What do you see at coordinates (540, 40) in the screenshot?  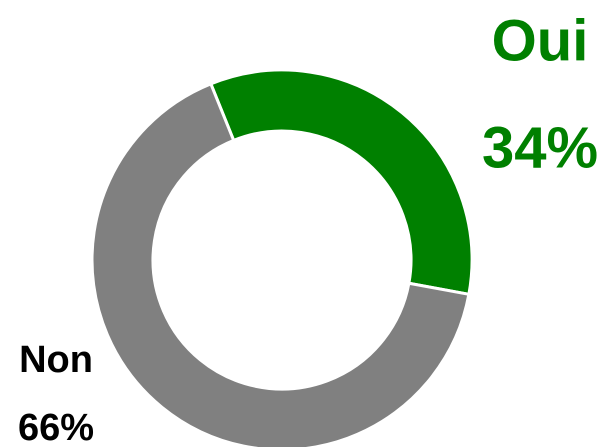 I see `category-label: Oui` at bounding box center [540, 40].